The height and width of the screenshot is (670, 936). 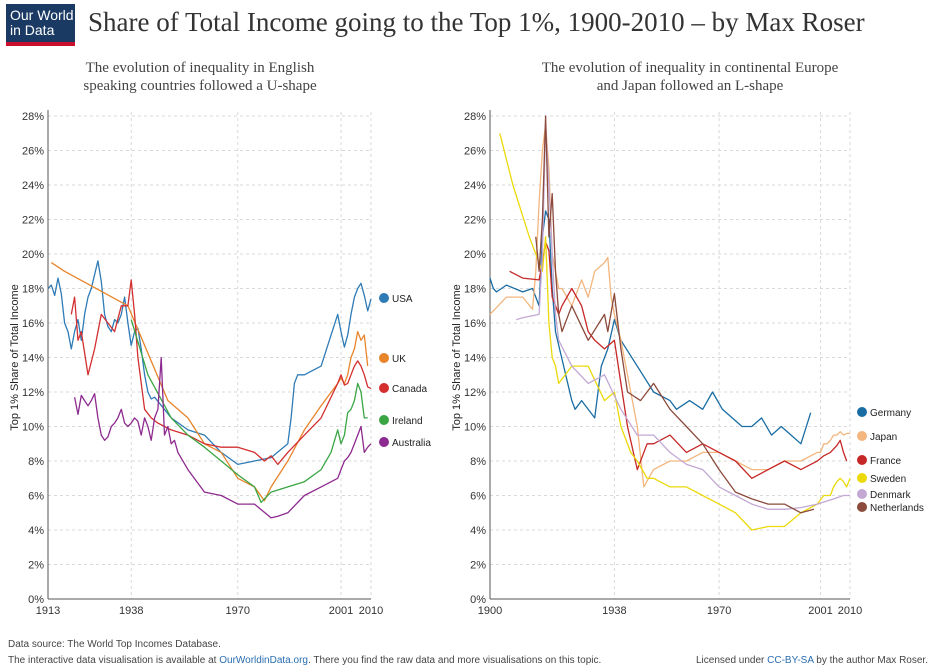 What do you see at coordinates (407, 421) in the screenshot?
I see `left-legend-label-ireland: Ireland` at bounding box center [407, 421].